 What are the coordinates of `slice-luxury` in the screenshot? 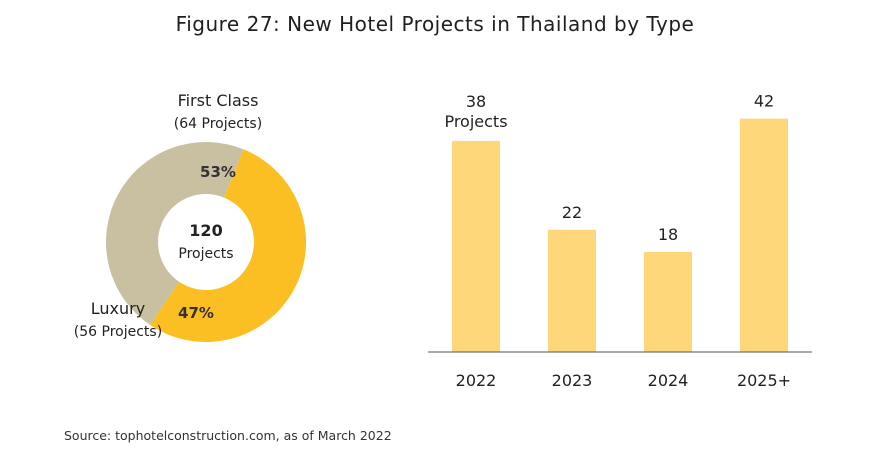 It's located at (175, 233).